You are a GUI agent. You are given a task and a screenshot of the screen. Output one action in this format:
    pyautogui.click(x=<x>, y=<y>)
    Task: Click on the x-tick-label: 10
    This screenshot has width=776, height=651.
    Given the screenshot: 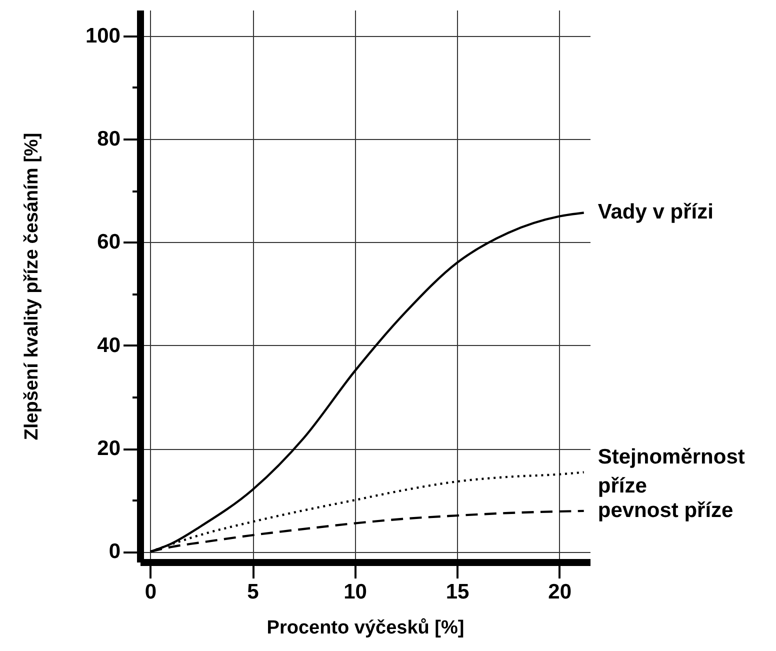 What is the action you would take?
    pyautogui.click(x=355, y=592)
    